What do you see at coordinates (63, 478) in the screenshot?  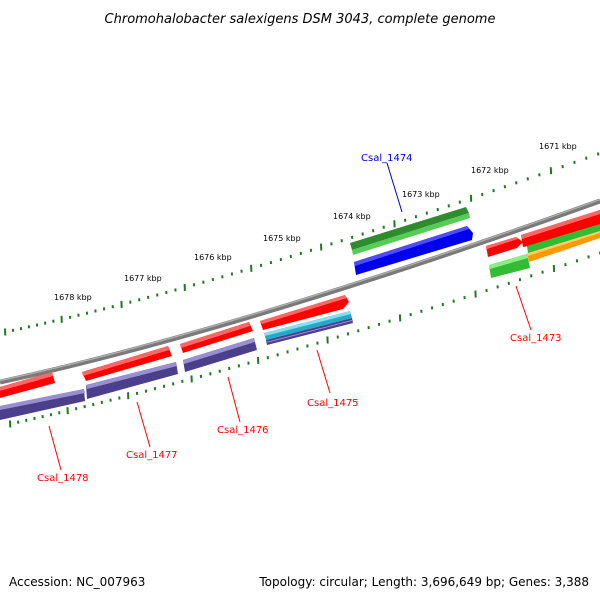 I see `gene-label-csal-1478: Csal_1478` at bounding box center [63, 478].